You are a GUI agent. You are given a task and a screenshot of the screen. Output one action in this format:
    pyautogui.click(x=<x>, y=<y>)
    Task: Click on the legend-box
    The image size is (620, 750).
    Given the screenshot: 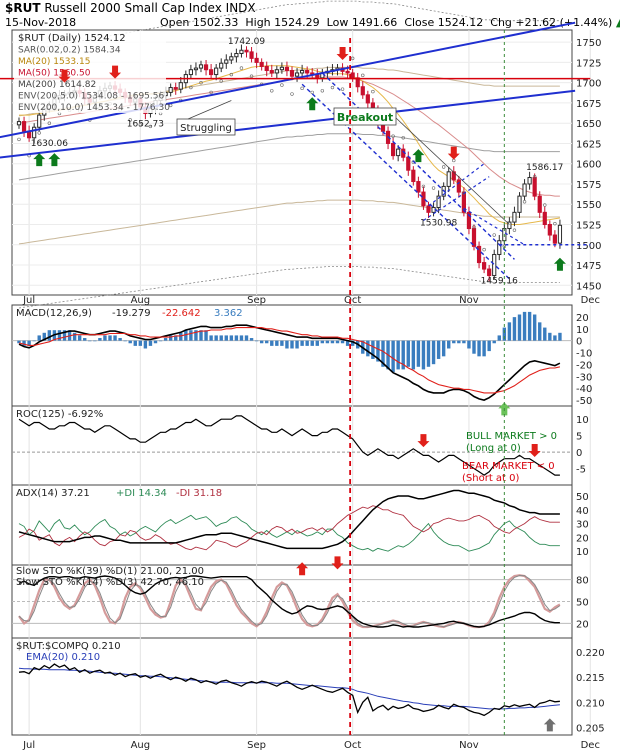 What is the action you would take?
    pyautogui.click(x=90, y=72)
    